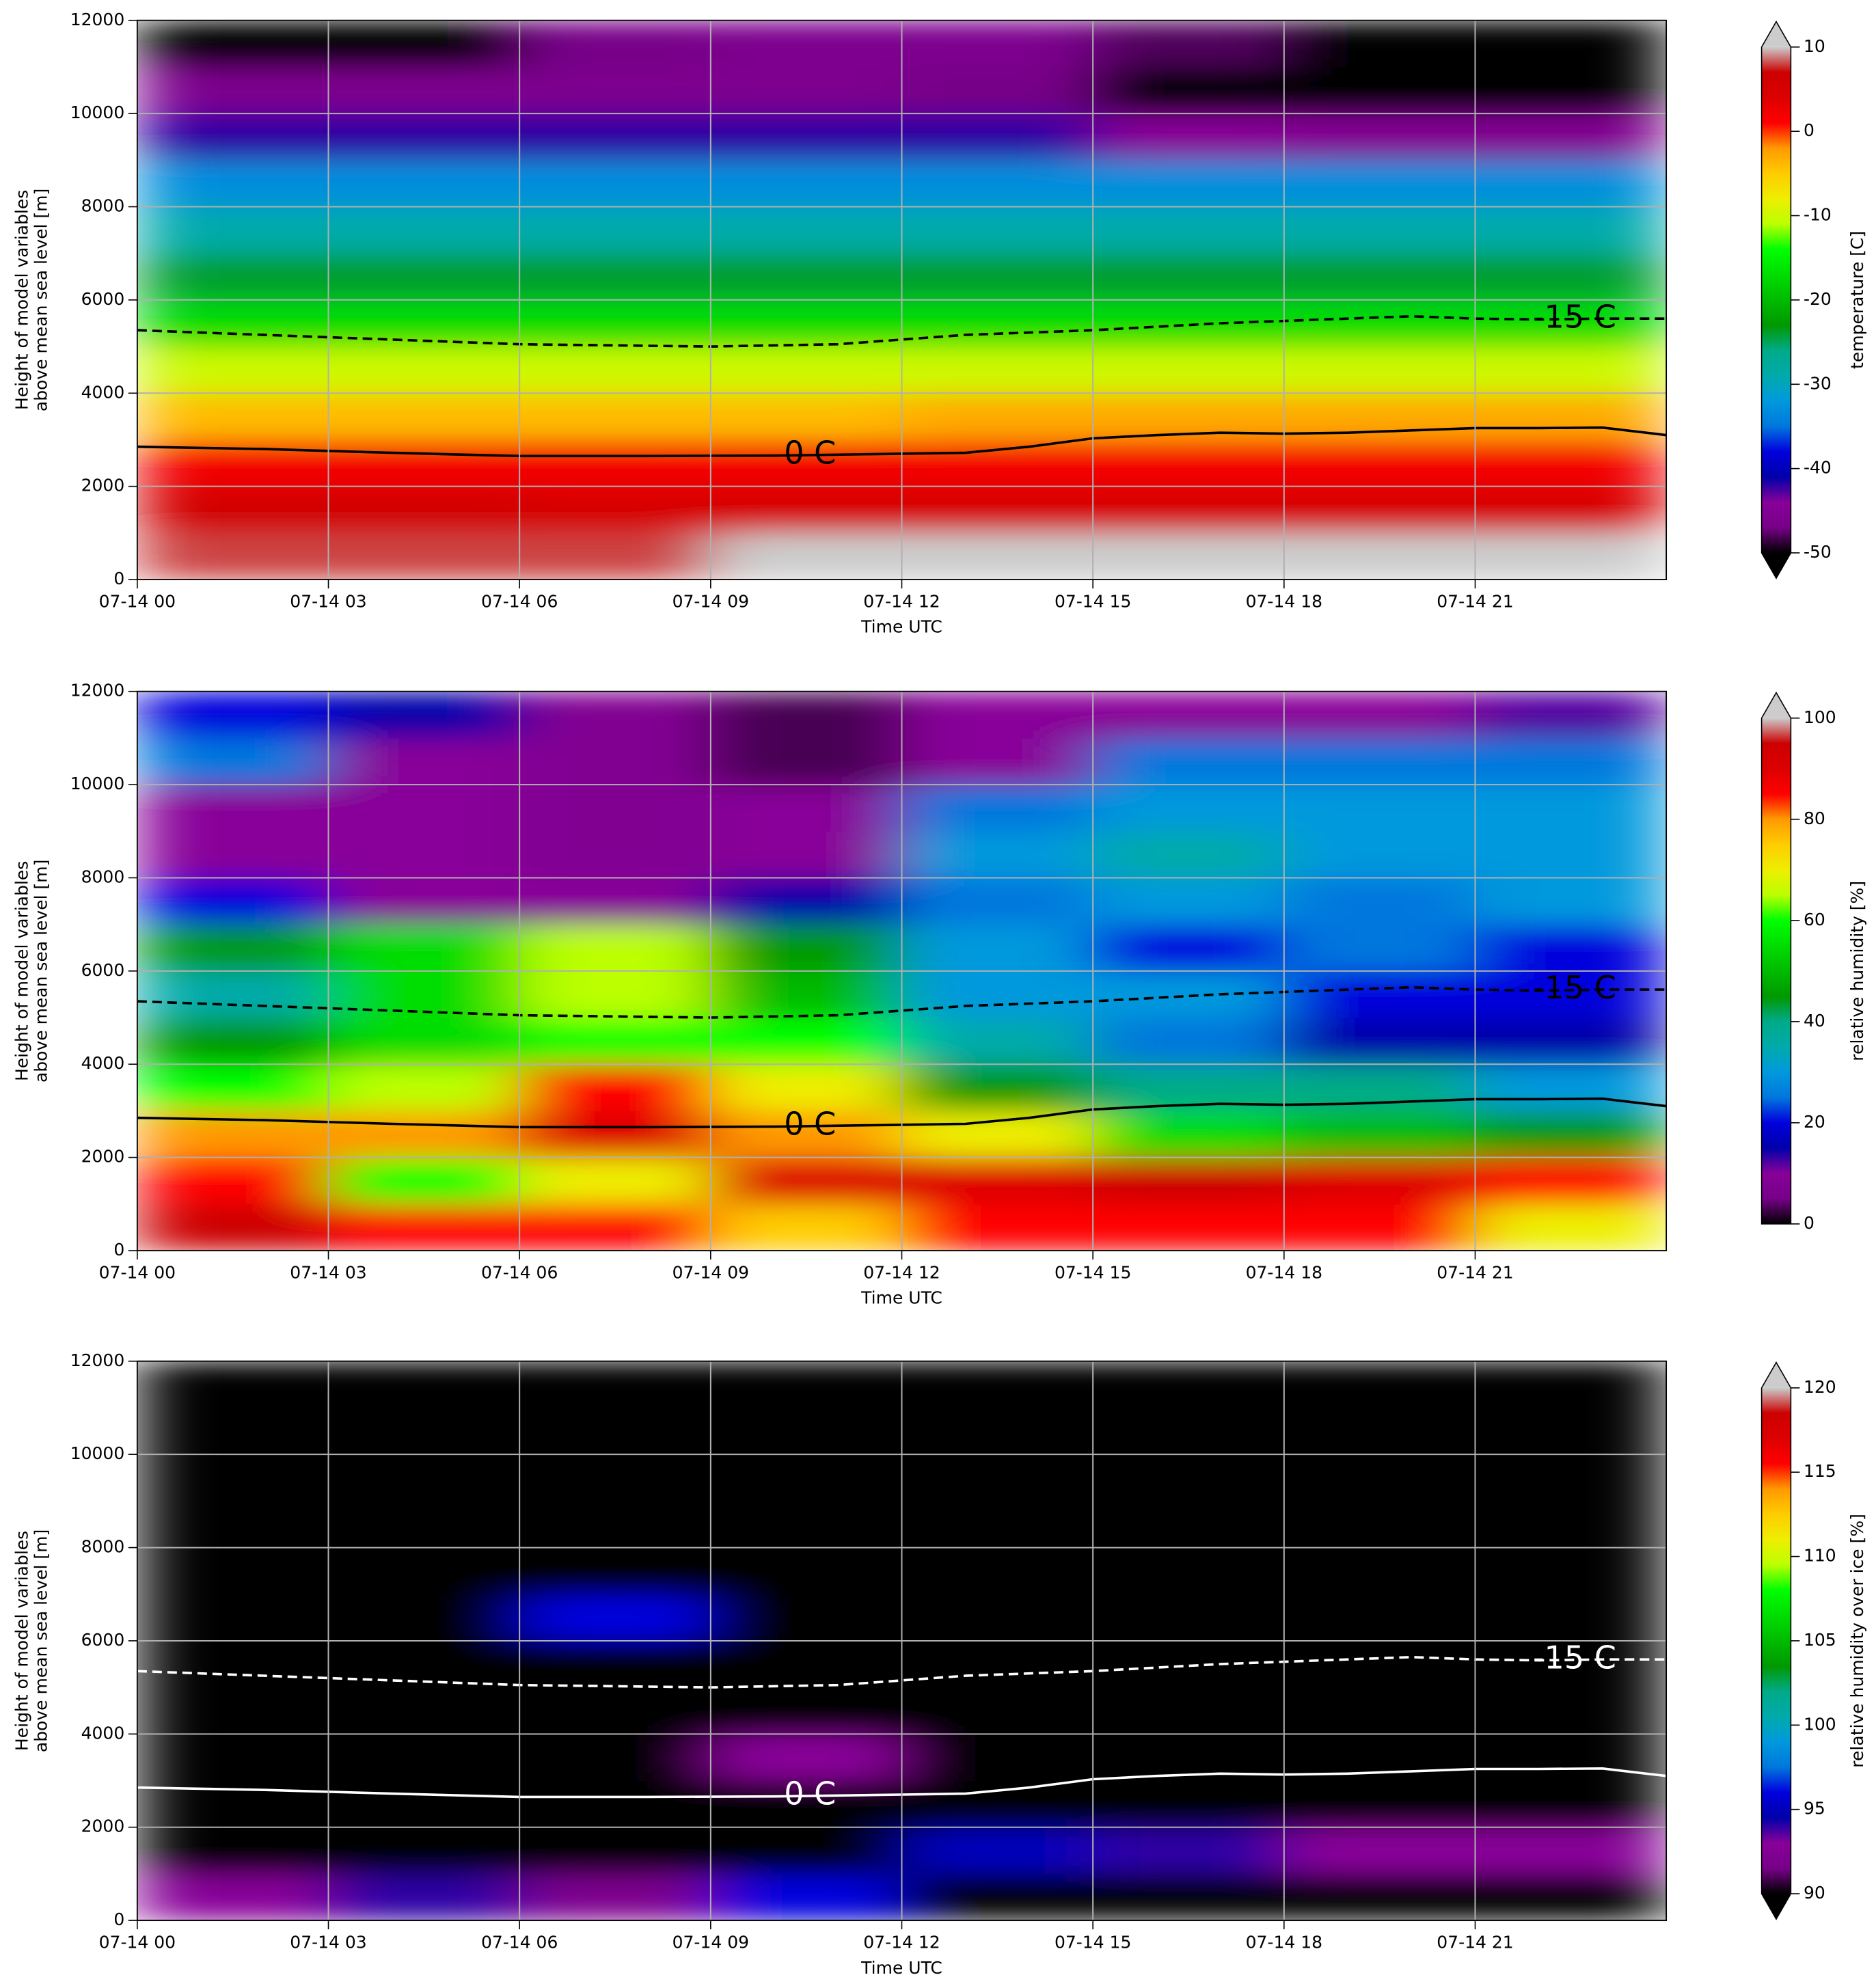 Image resolution: width=1876 pixels, height=1988 pixels. What do you see at coordinates (1857, 1641) in the screenshot?
I see `colorbar-label: relative humidity over ice [%]` at bounding box center [1857, 1641].